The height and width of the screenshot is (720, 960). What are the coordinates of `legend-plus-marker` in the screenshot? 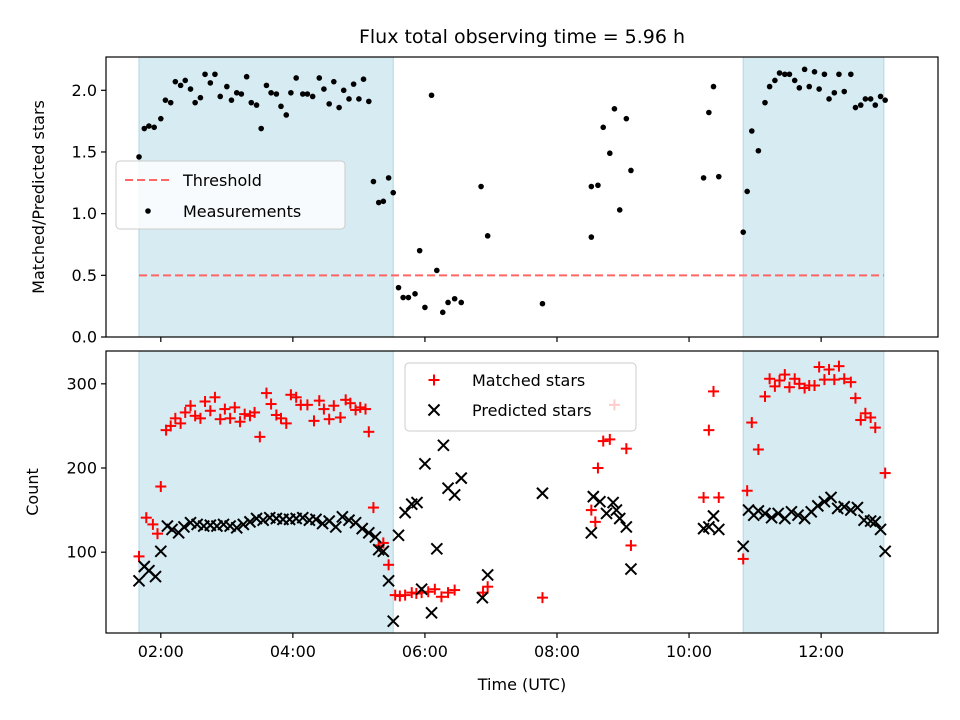 It's located at (434, 380).